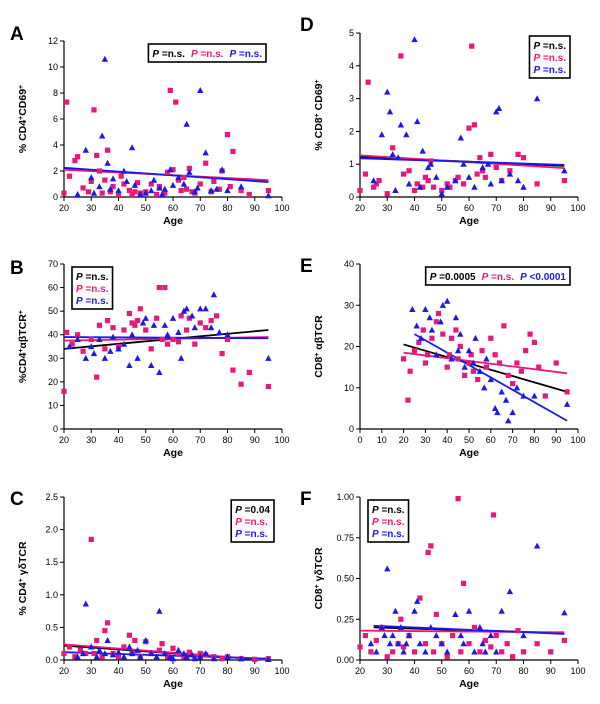 This screenshot has width=600, height=704. Describe the element at coordinates (227, 208) in the screenshot. I see `x-tick-label: 80` at that location.